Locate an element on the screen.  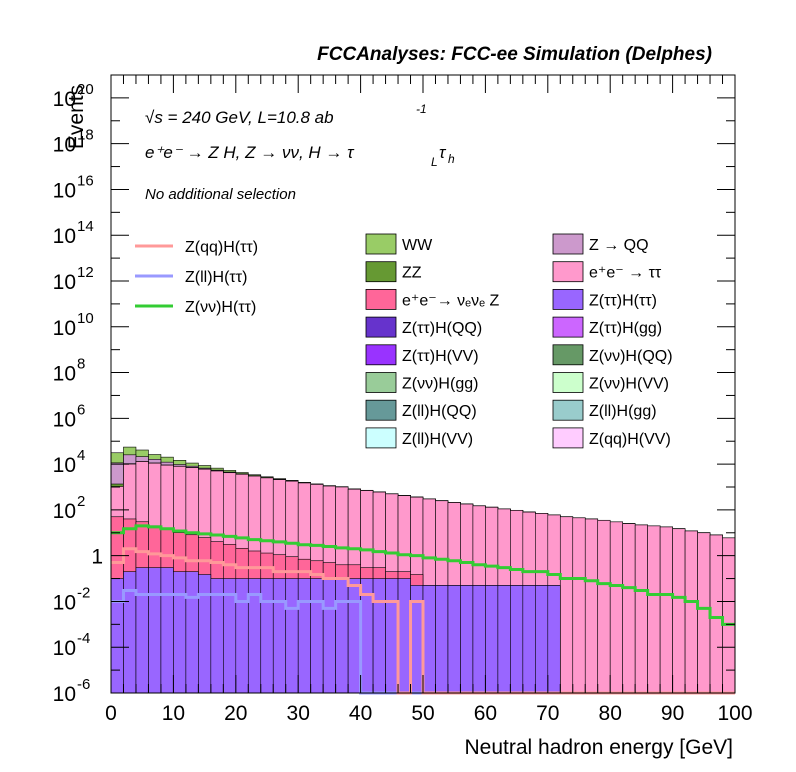
legend-box-label: Z(ττ)H(gg) is located at coordinates (625, 328).